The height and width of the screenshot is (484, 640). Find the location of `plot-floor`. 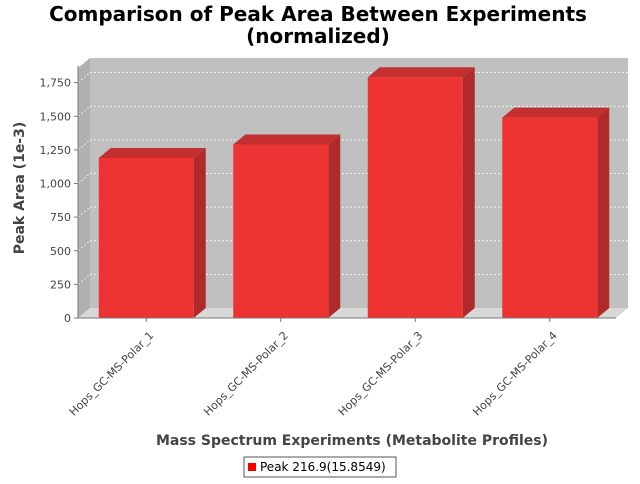

plot-floor is located at coordinates (353, 313).